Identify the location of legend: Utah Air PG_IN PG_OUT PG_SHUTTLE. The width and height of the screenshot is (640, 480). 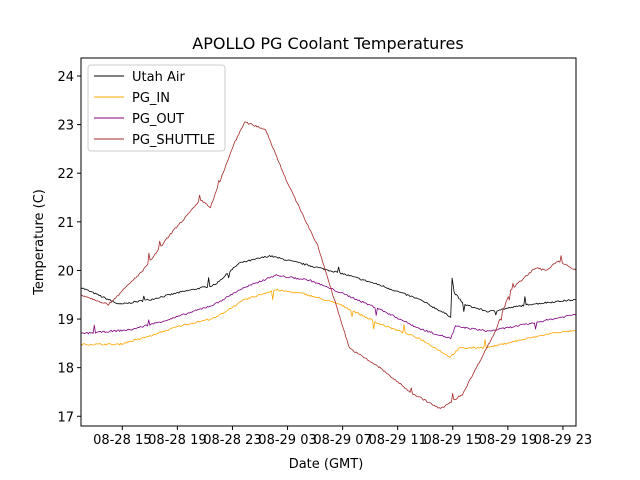
(156, 108).